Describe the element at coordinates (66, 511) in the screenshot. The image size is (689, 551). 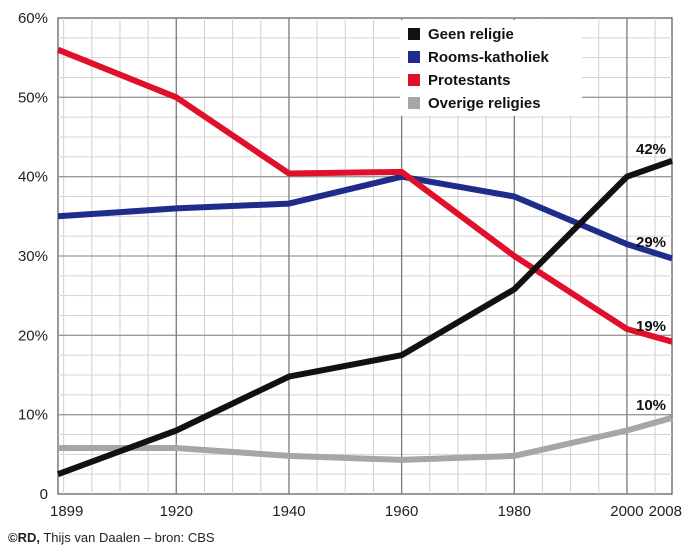
I see `x-tick-label: 1899` at that location.